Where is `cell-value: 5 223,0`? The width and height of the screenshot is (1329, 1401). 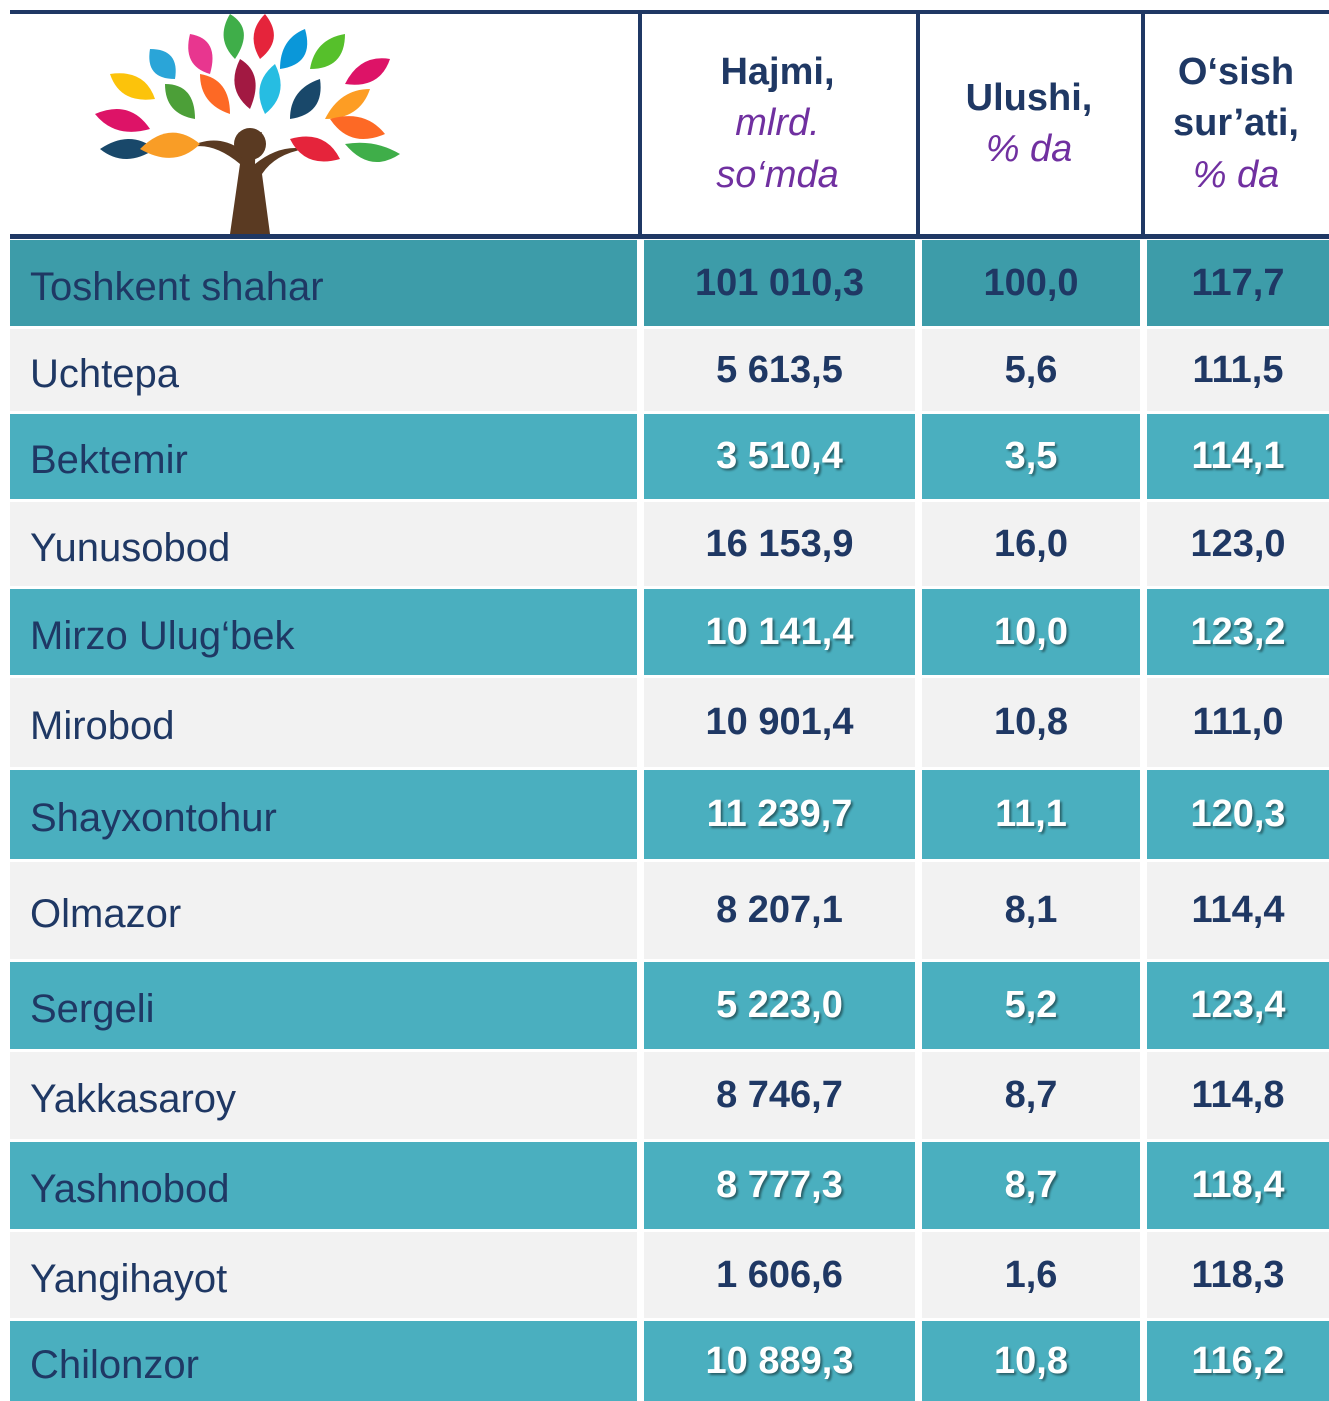 cell-value: 5 223,0 is located at coordinates (779, 1005).